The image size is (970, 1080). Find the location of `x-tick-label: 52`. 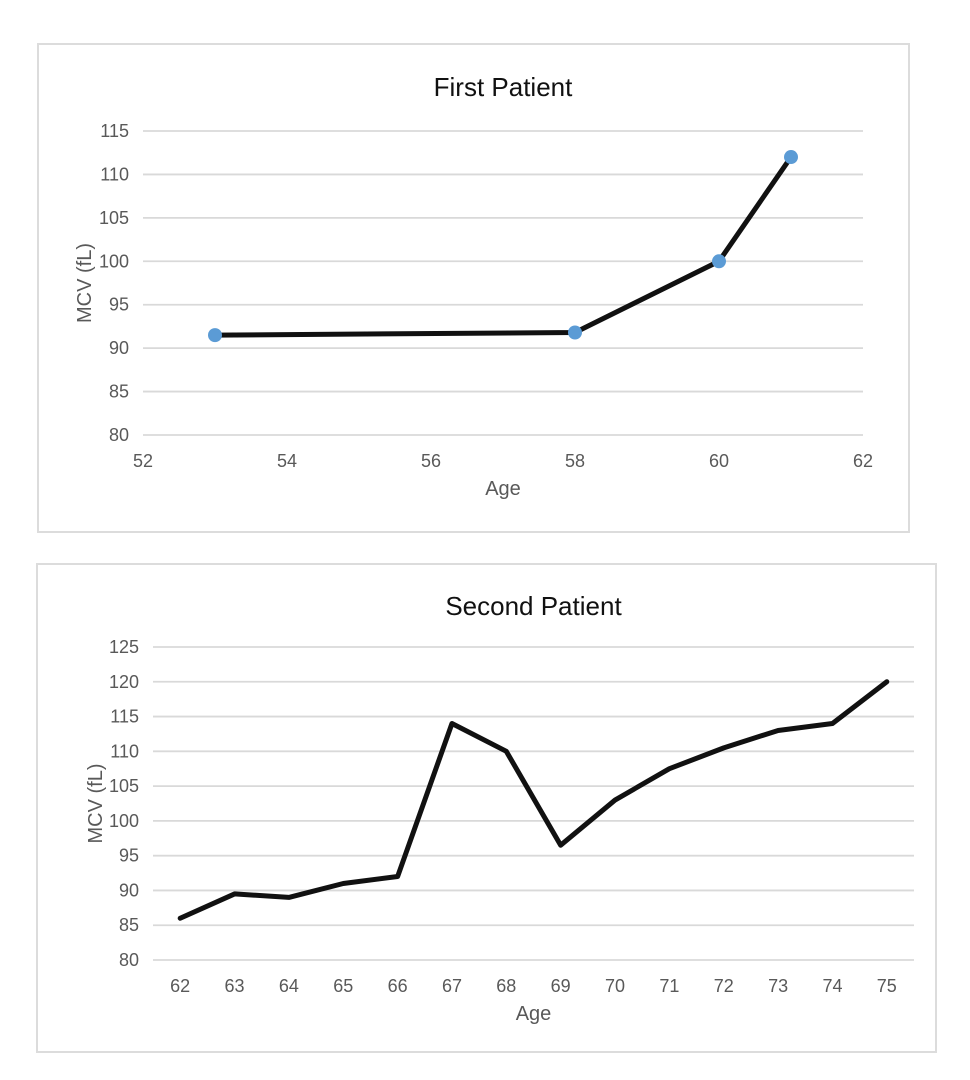

x-tick-label: 52 is located at coordinates (143, 461).